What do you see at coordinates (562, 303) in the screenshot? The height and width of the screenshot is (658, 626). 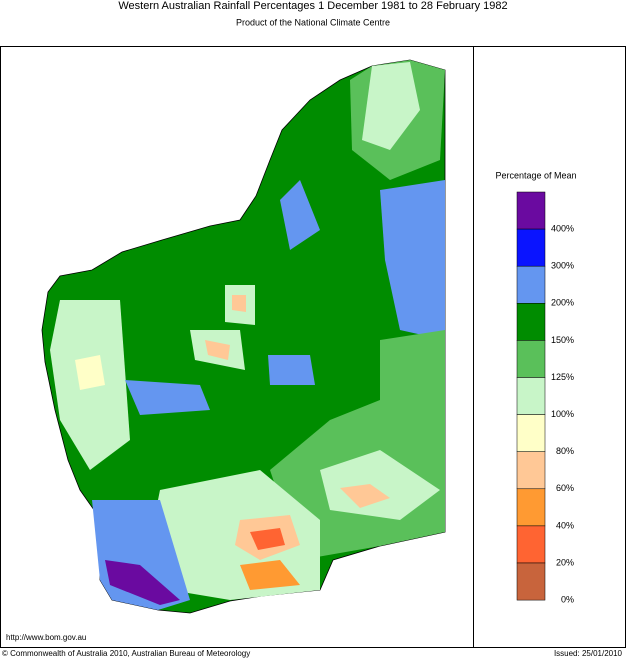 I see `legend-label: 200%` at bounding box center [562, 303].